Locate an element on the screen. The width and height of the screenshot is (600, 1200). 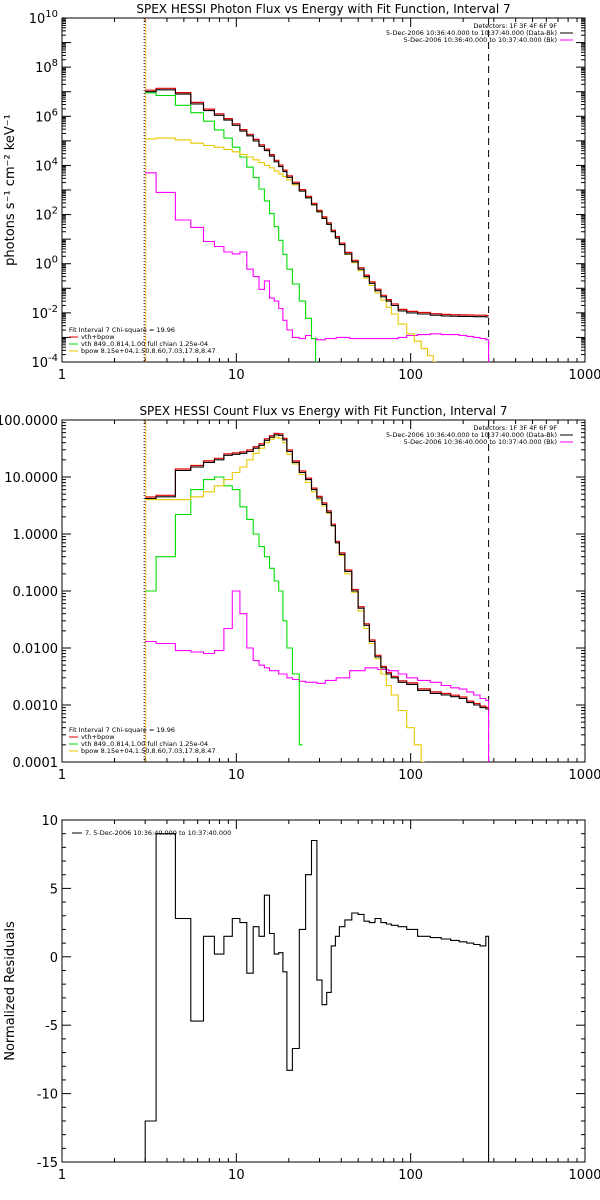
y-tick-label: 0.0001 is located at coordinates (36, 763).